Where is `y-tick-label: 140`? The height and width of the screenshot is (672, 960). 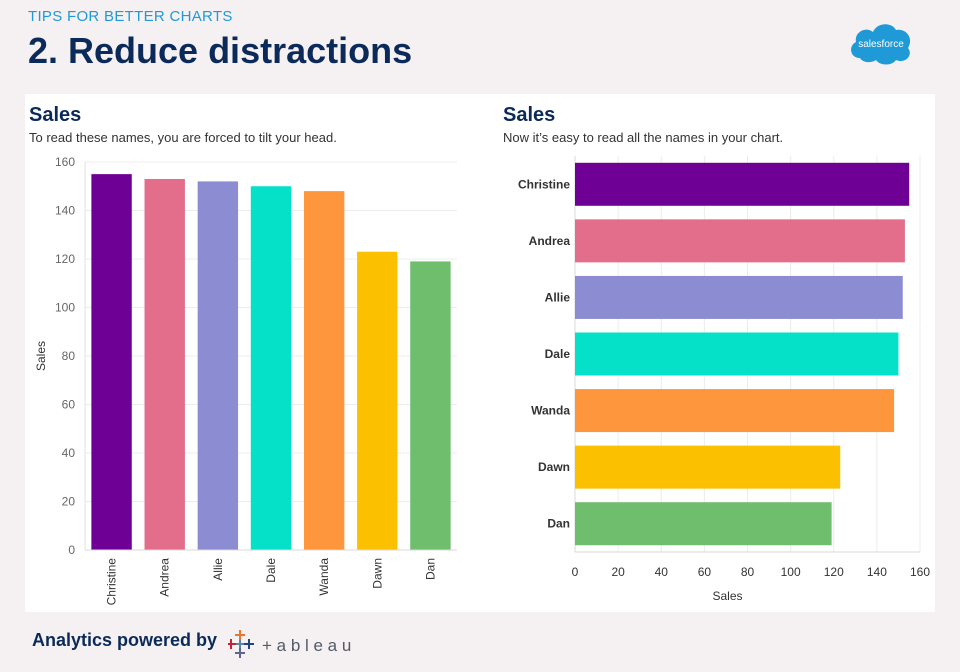
y-tick-label: 140 is located at coordinates (65, 211).